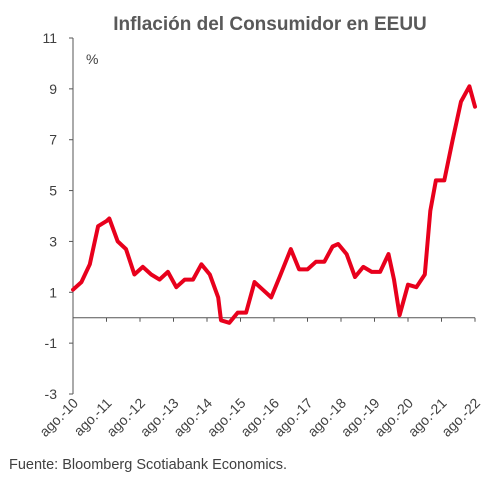  Describe the element at coordinates (53, 292) in the screenshot. I see `y-tick-label: 1` at that location.